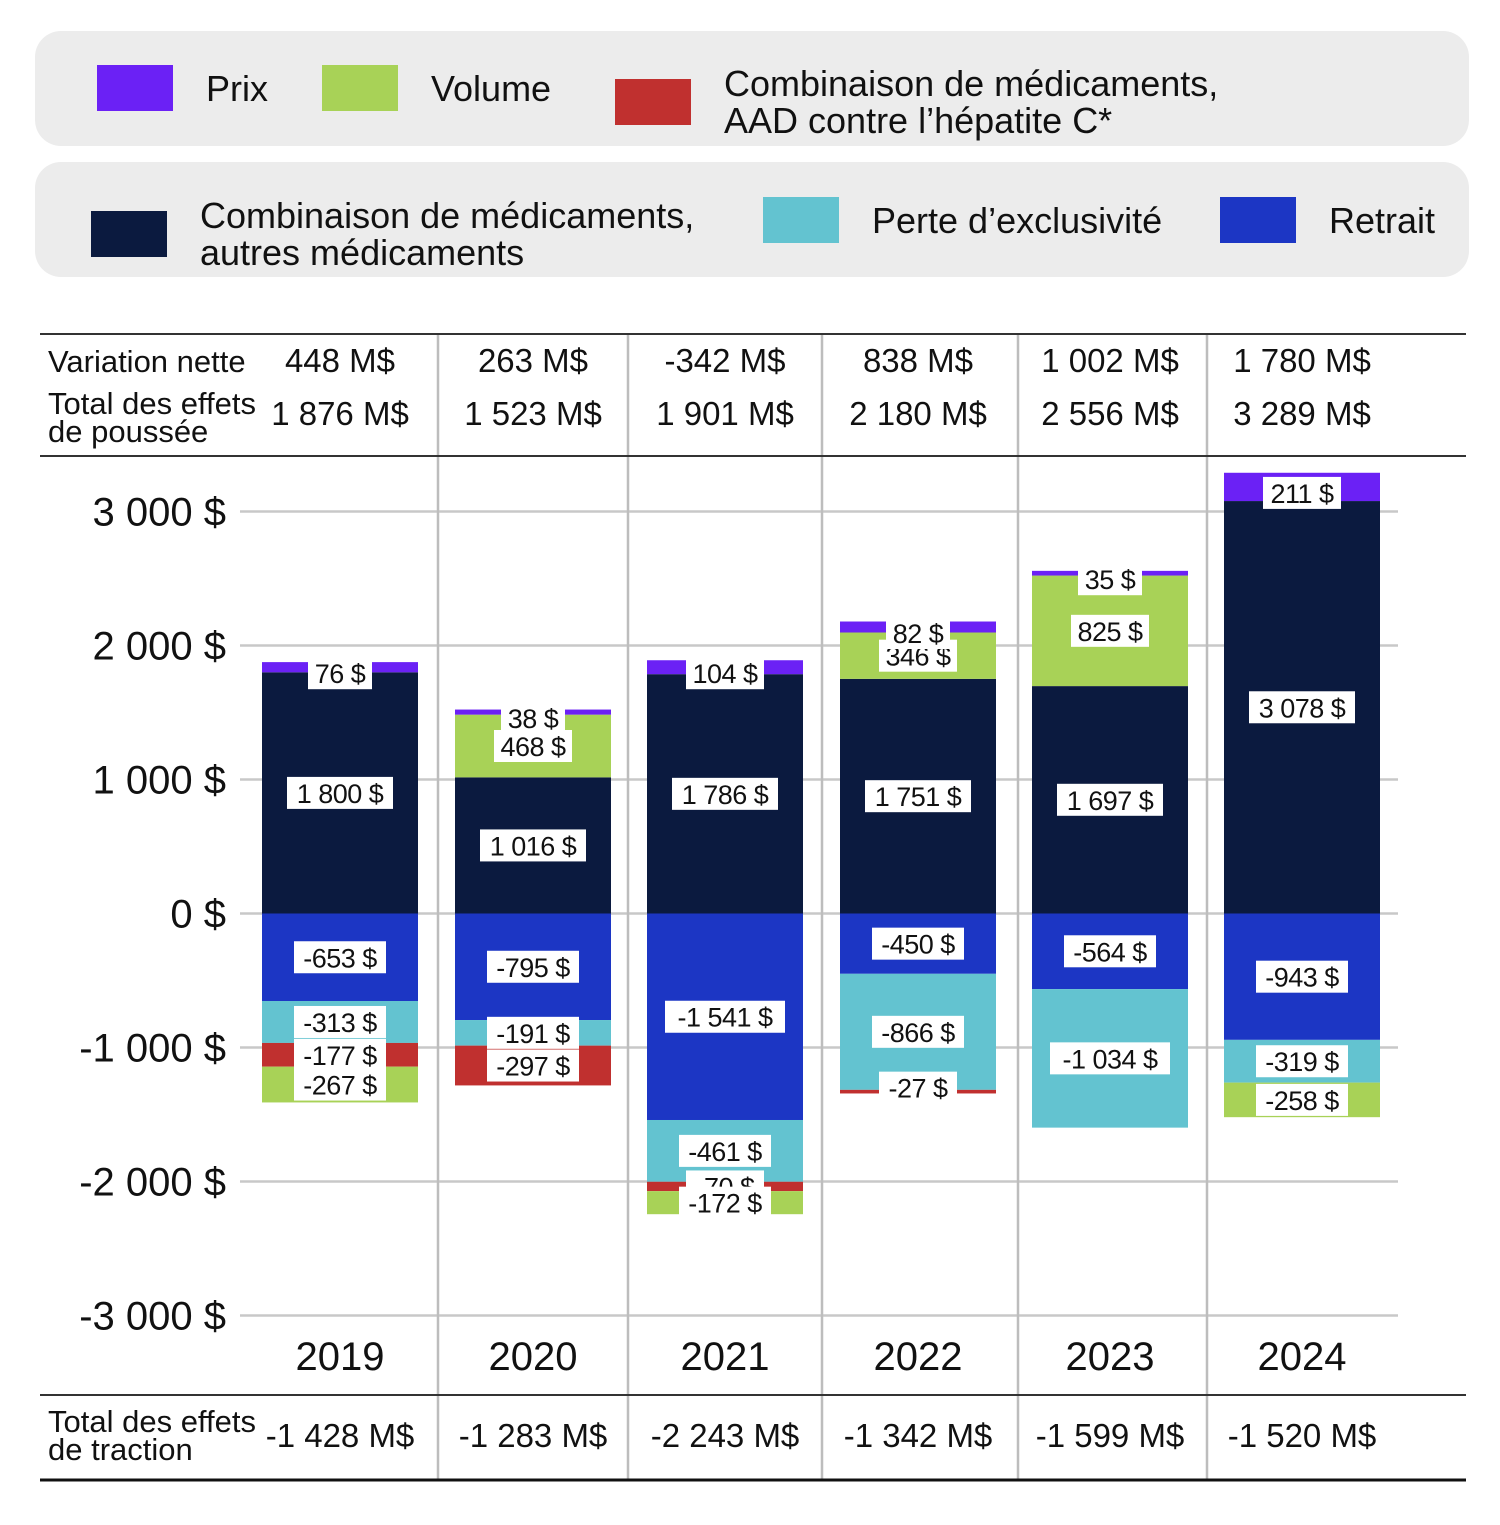 This screenshot has width=1500, height=1525. What do you see at coordinates (1302, 1435) in the screenshot?
I see `pull-effects-value: -1 520 M$` at bounding box center [1302, 1435].